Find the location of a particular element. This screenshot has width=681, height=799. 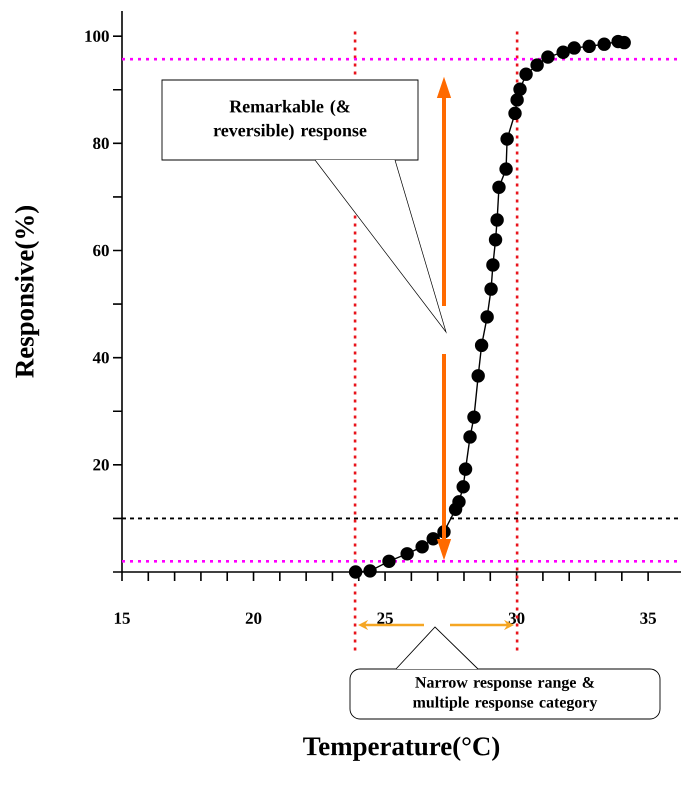

y-tick-label: 60 is located at coordinates (101, 250).